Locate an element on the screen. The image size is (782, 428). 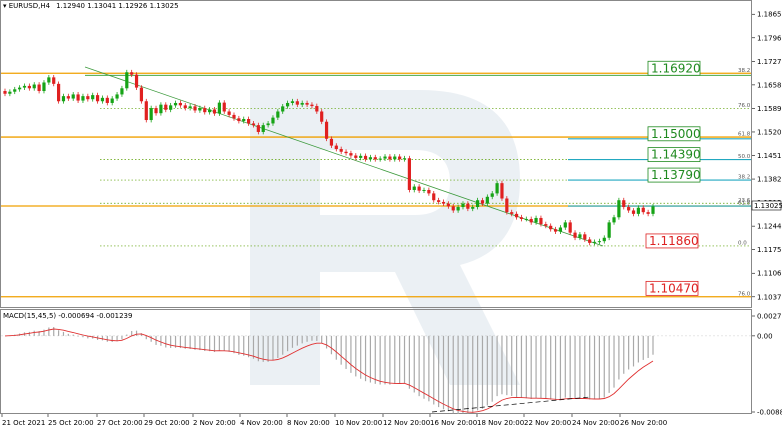
time-tick-label: 21 Oct 2021 is located at coordinates (23, 423).